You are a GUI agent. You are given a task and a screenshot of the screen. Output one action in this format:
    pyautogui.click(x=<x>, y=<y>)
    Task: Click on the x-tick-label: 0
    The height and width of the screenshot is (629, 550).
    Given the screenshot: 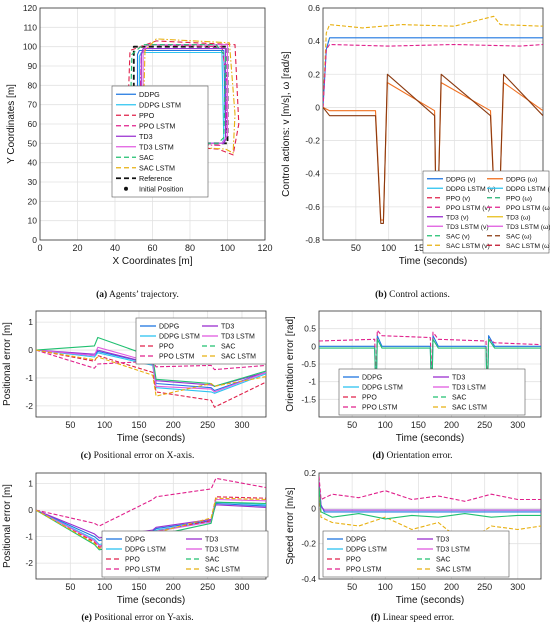 What is the action you would take?
    pyautogui.click(x=39, y=248)
    